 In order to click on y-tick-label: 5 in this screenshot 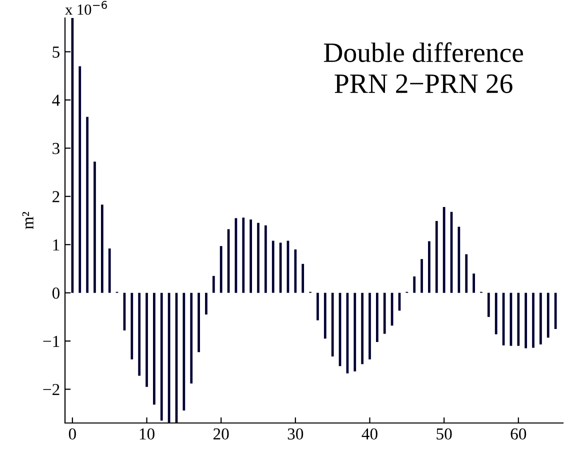, I will do `click(56, 52)`.